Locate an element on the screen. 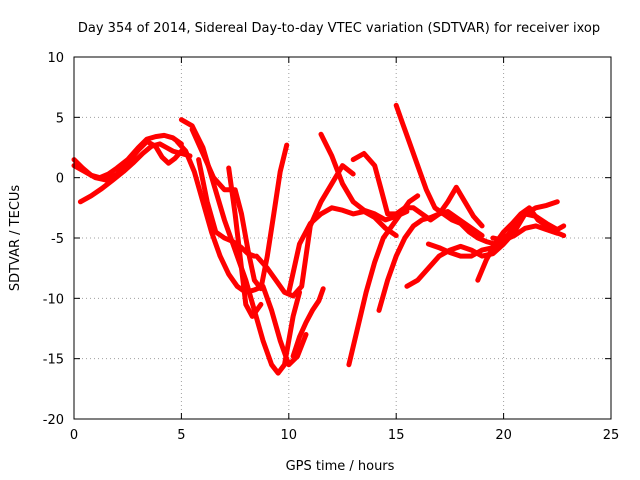 This screenshot has height=480, width=640. y-tick-label: -5 is located at coordinates (57, 239).